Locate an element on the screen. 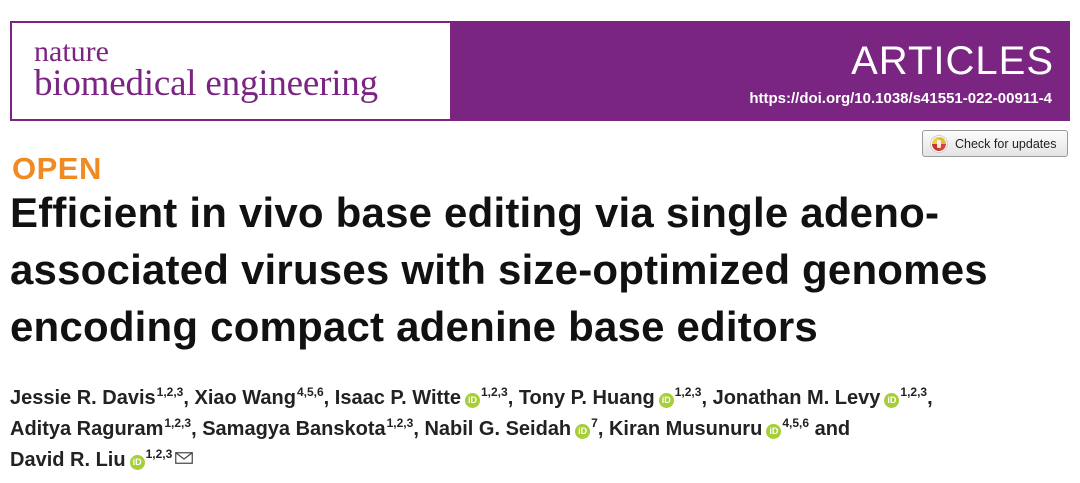 The height and width of the screenshot is (483, 1080). author-item: Xiao Wang4,5,6 is located at coordinates (259, 397).